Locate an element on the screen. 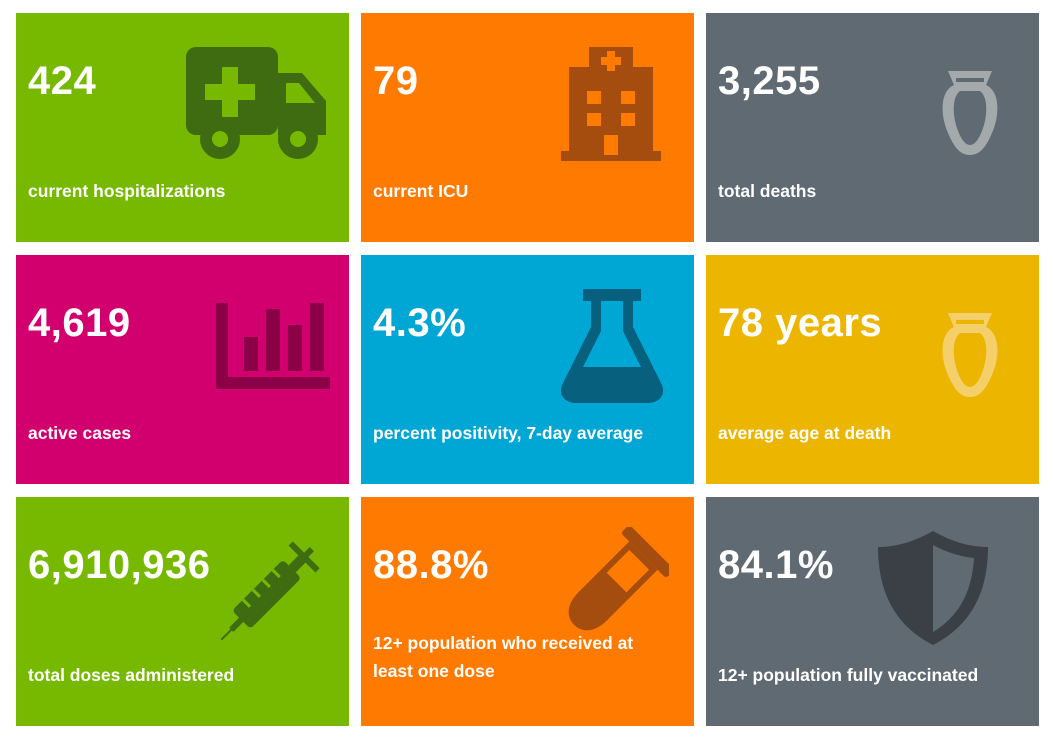 This screenshot has height=739, width=1054. tile-active-cases: 4,619 active cases is located at coordinates (182, 369).